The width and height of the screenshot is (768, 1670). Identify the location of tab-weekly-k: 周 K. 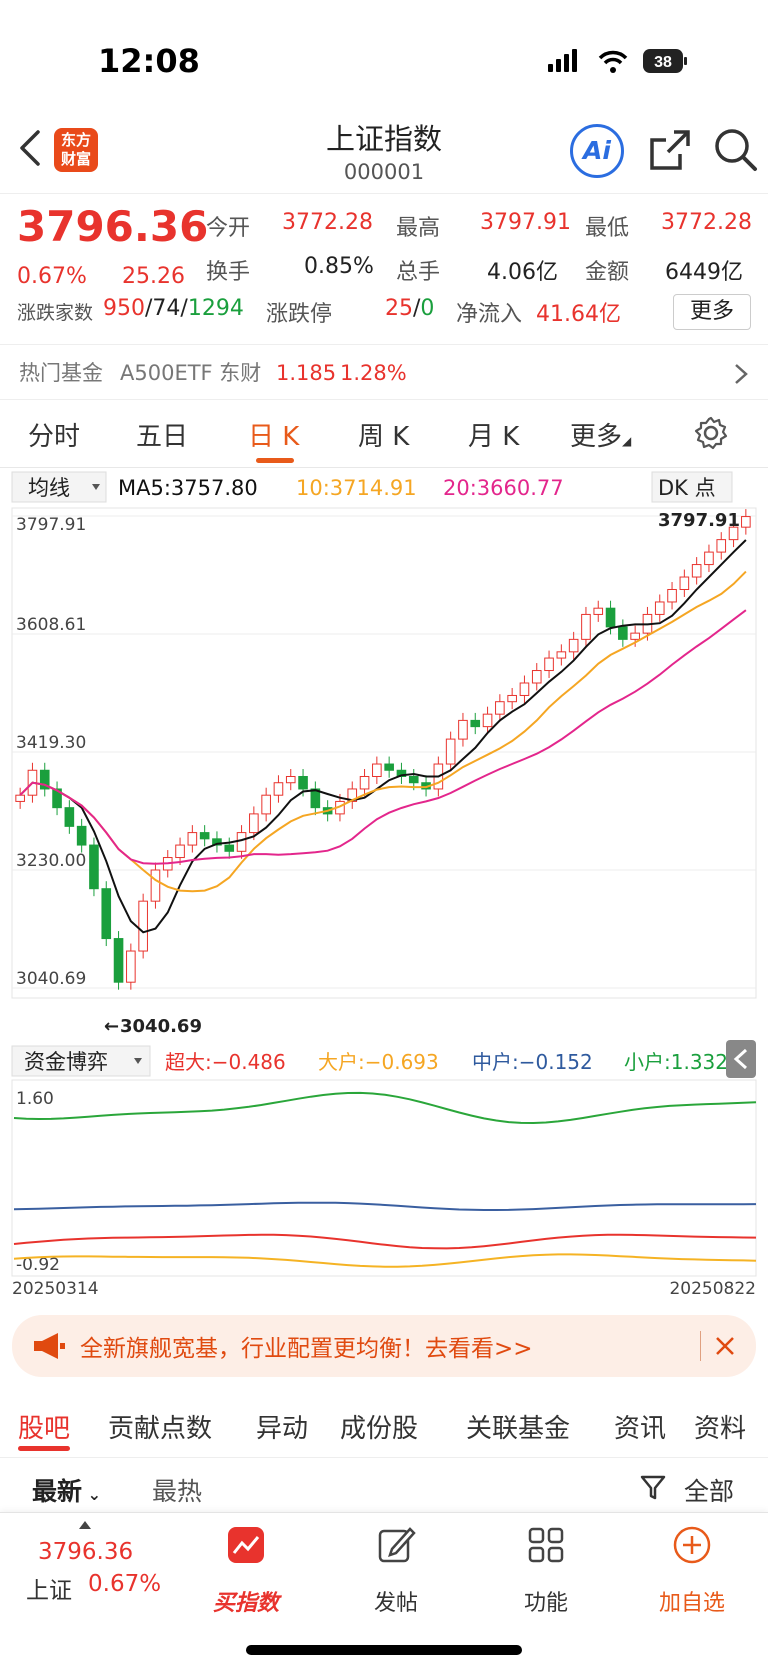
(384, 437).